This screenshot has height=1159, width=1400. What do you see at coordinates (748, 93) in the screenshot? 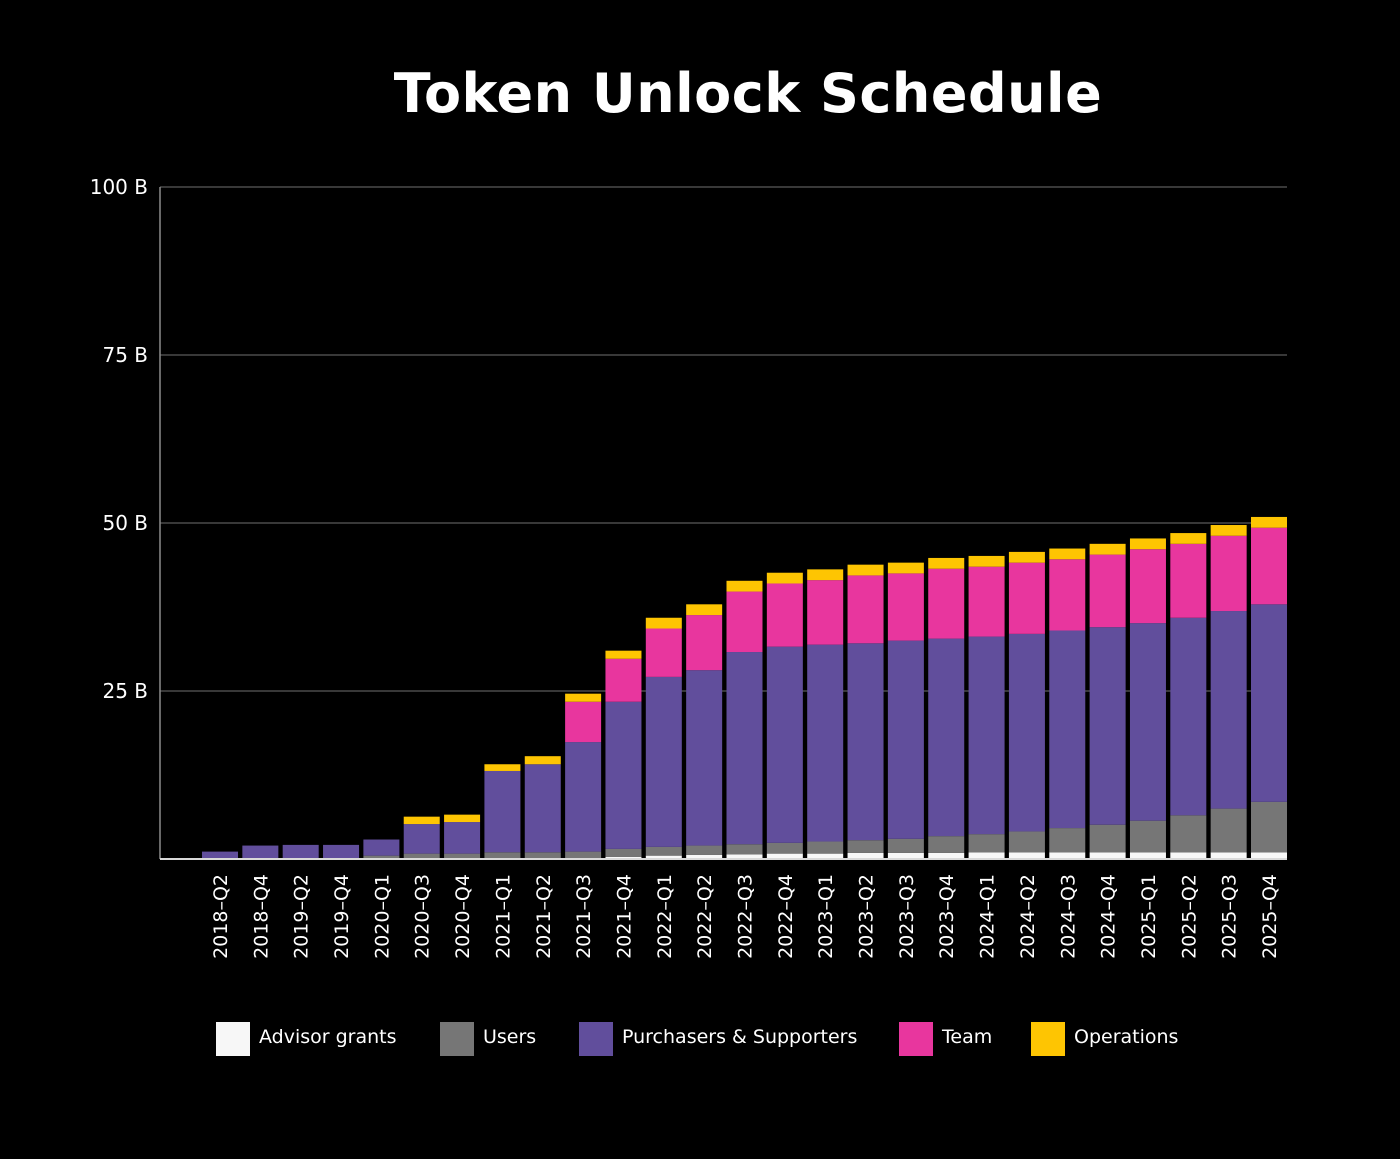
I see `chart-title: Token Unlock Schedule` at bounding box center [748, 93].